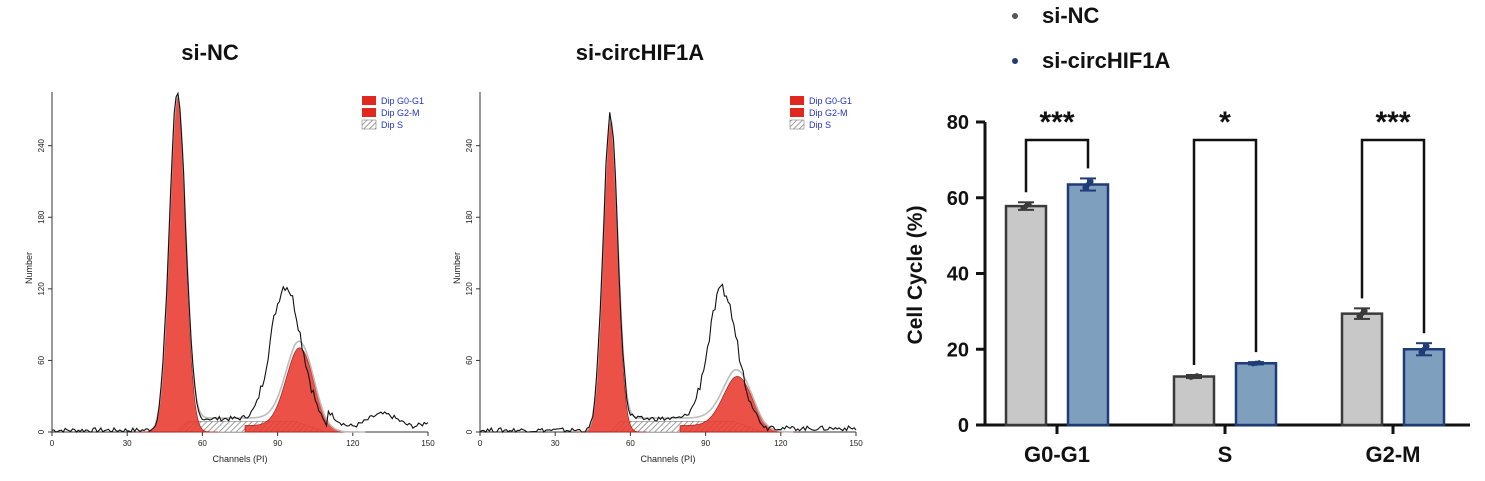 The width and height of the screenshot is (1485, 481). Describe the element at coordinates (1225, 454) in the screenshot. I see `x-category-label: S` at that location.